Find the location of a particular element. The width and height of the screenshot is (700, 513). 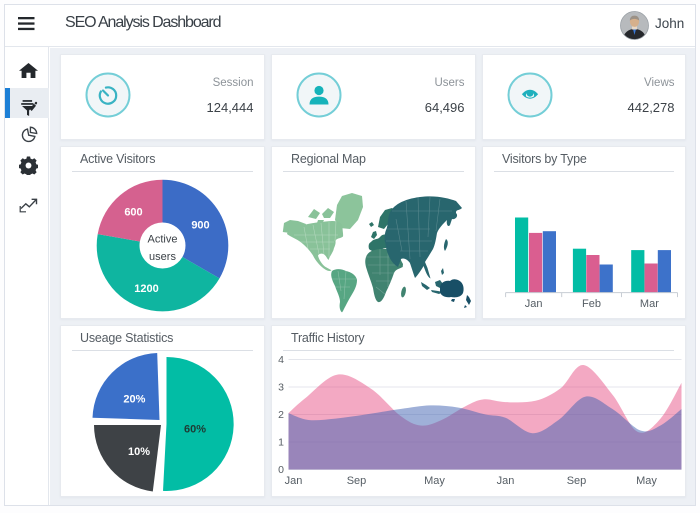

svg-text: 10% is located at coordinates (139, 452).